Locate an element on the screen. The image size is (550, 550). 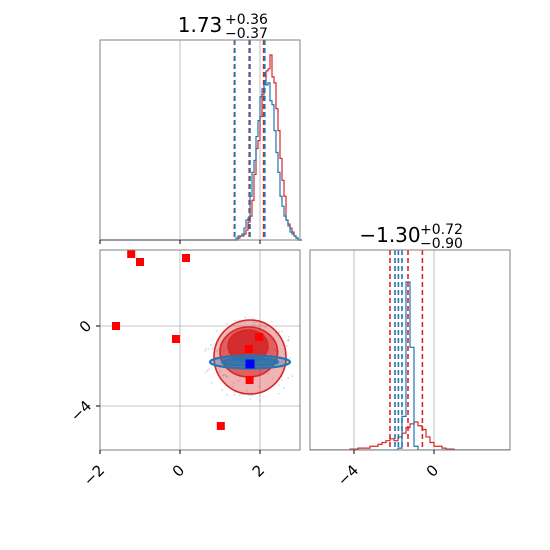
marginal2-title: −1.30 is located at coordinates (389, 235).